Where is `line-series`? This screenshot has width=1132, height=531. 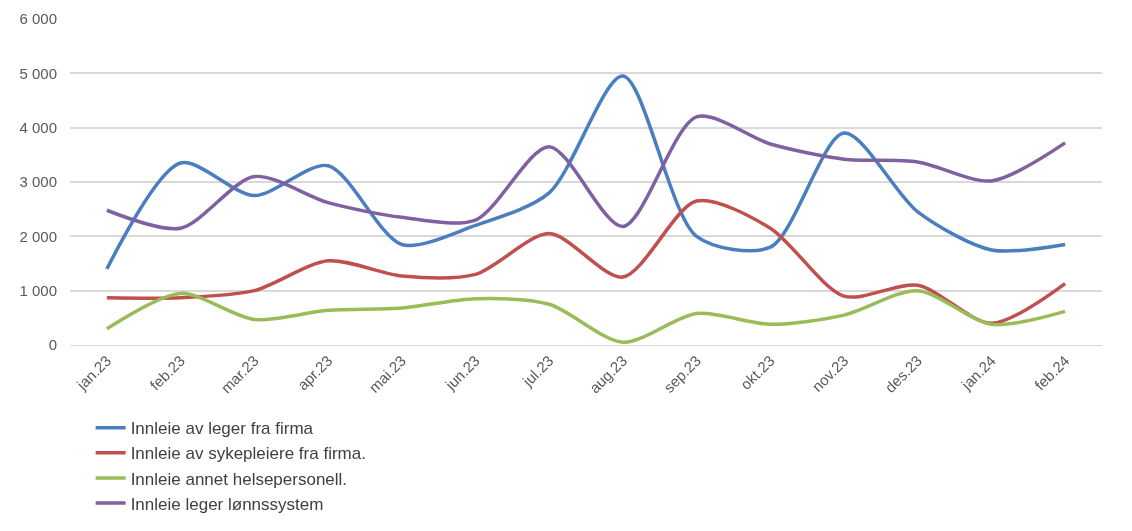 line-series is located at coordinates (586, 316).